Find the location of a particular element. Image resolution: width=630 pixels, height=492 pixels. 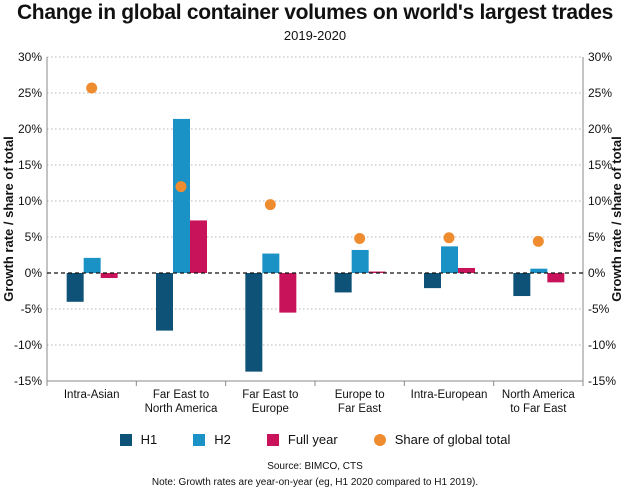

legend-label-h2: H2 is located at coordinates (222, 439).